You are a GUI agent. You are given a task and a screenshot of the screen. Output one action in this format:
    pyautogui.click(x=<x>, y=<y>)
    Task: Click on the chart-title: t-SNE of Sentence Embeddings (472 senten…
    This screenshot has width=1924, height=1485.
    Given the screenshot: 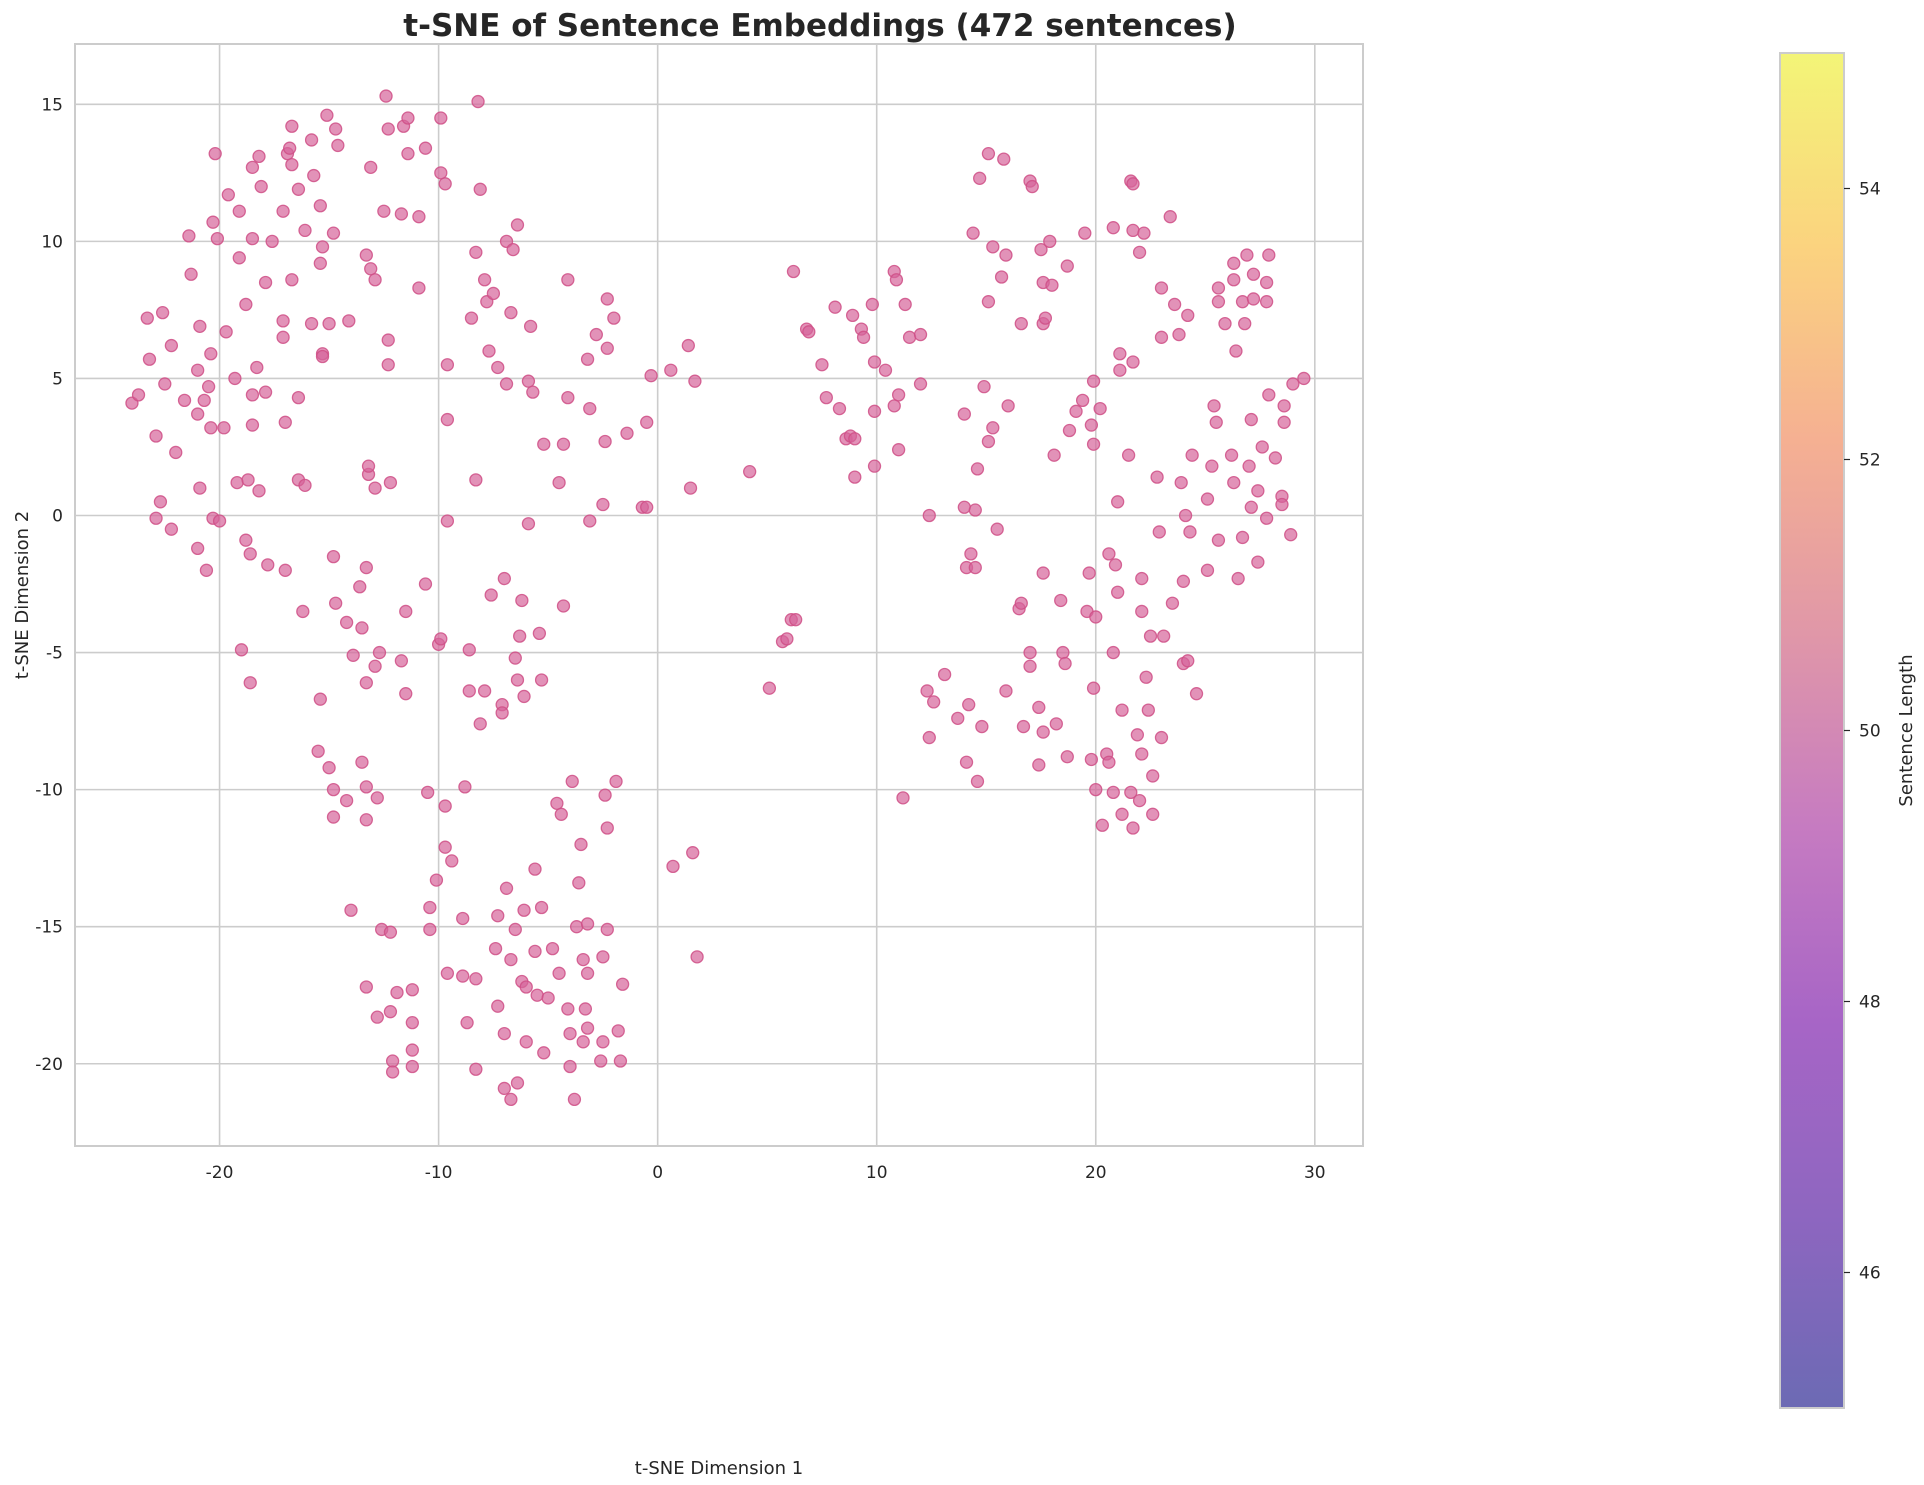 What is the action you would take?
    pyautogui.click(x=820, y=26)
    